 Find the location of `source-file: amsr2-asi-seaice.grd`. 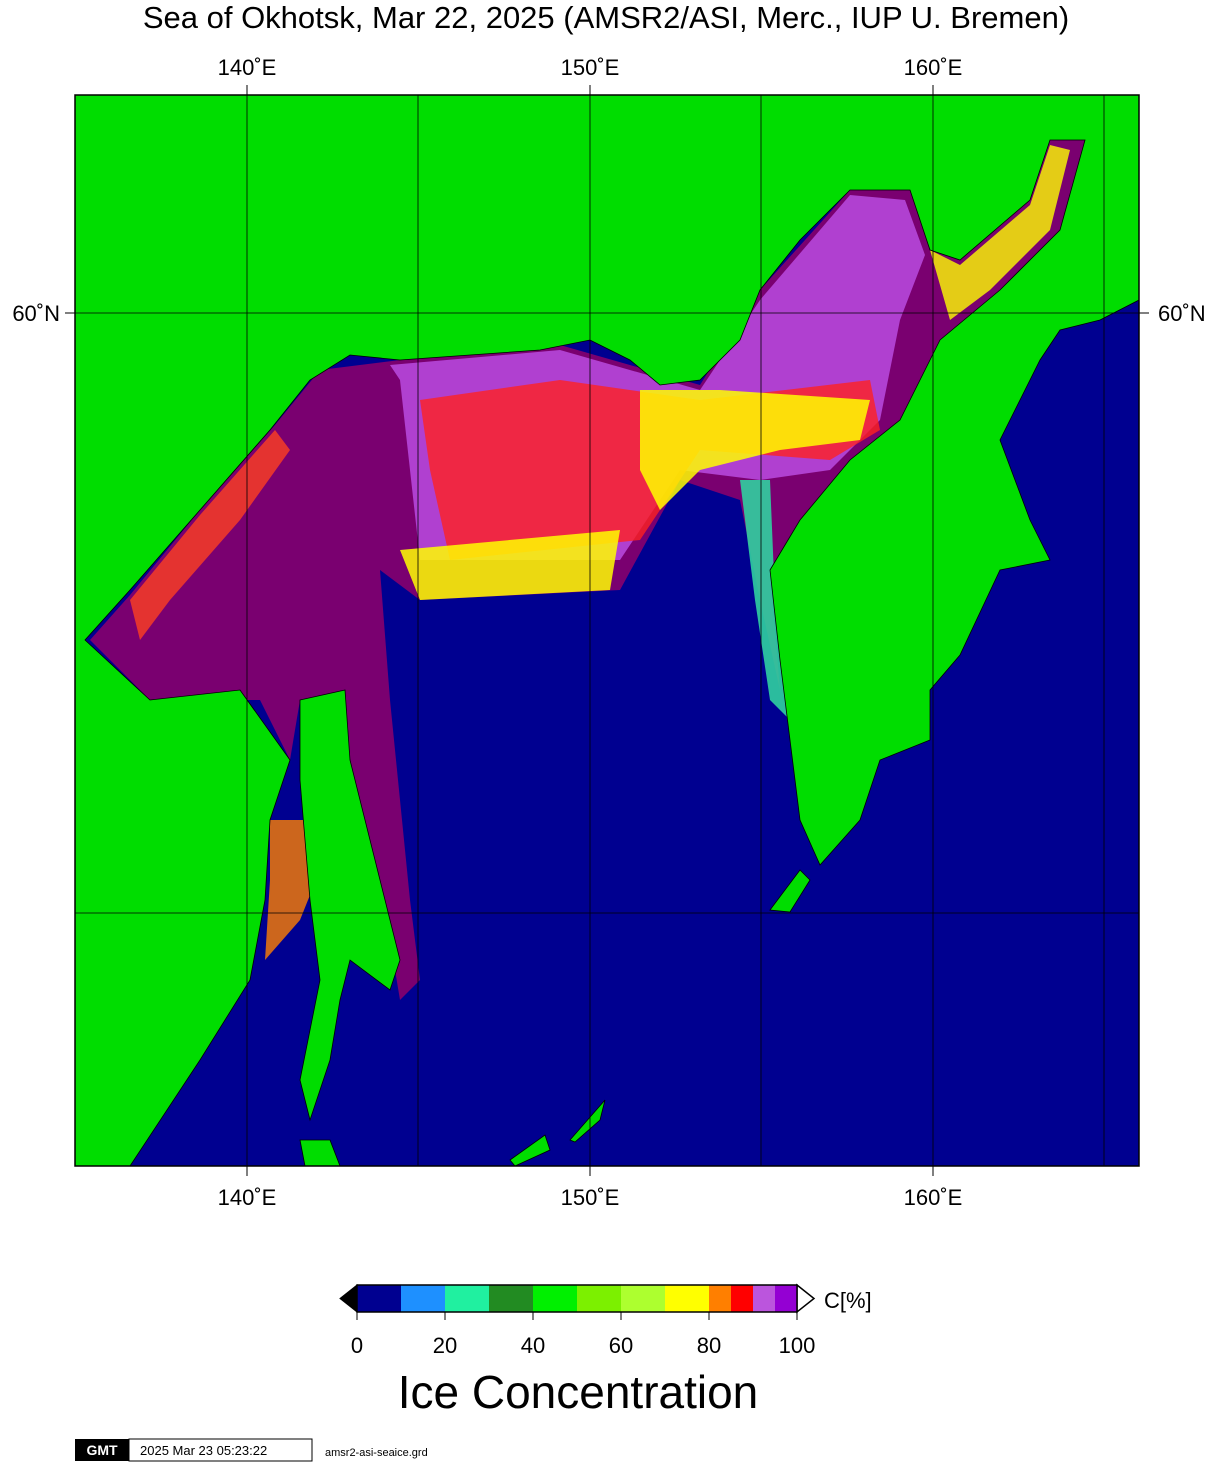

source-file: amsr2-asi-seaice.grd is located at coordinates (376, 1453).